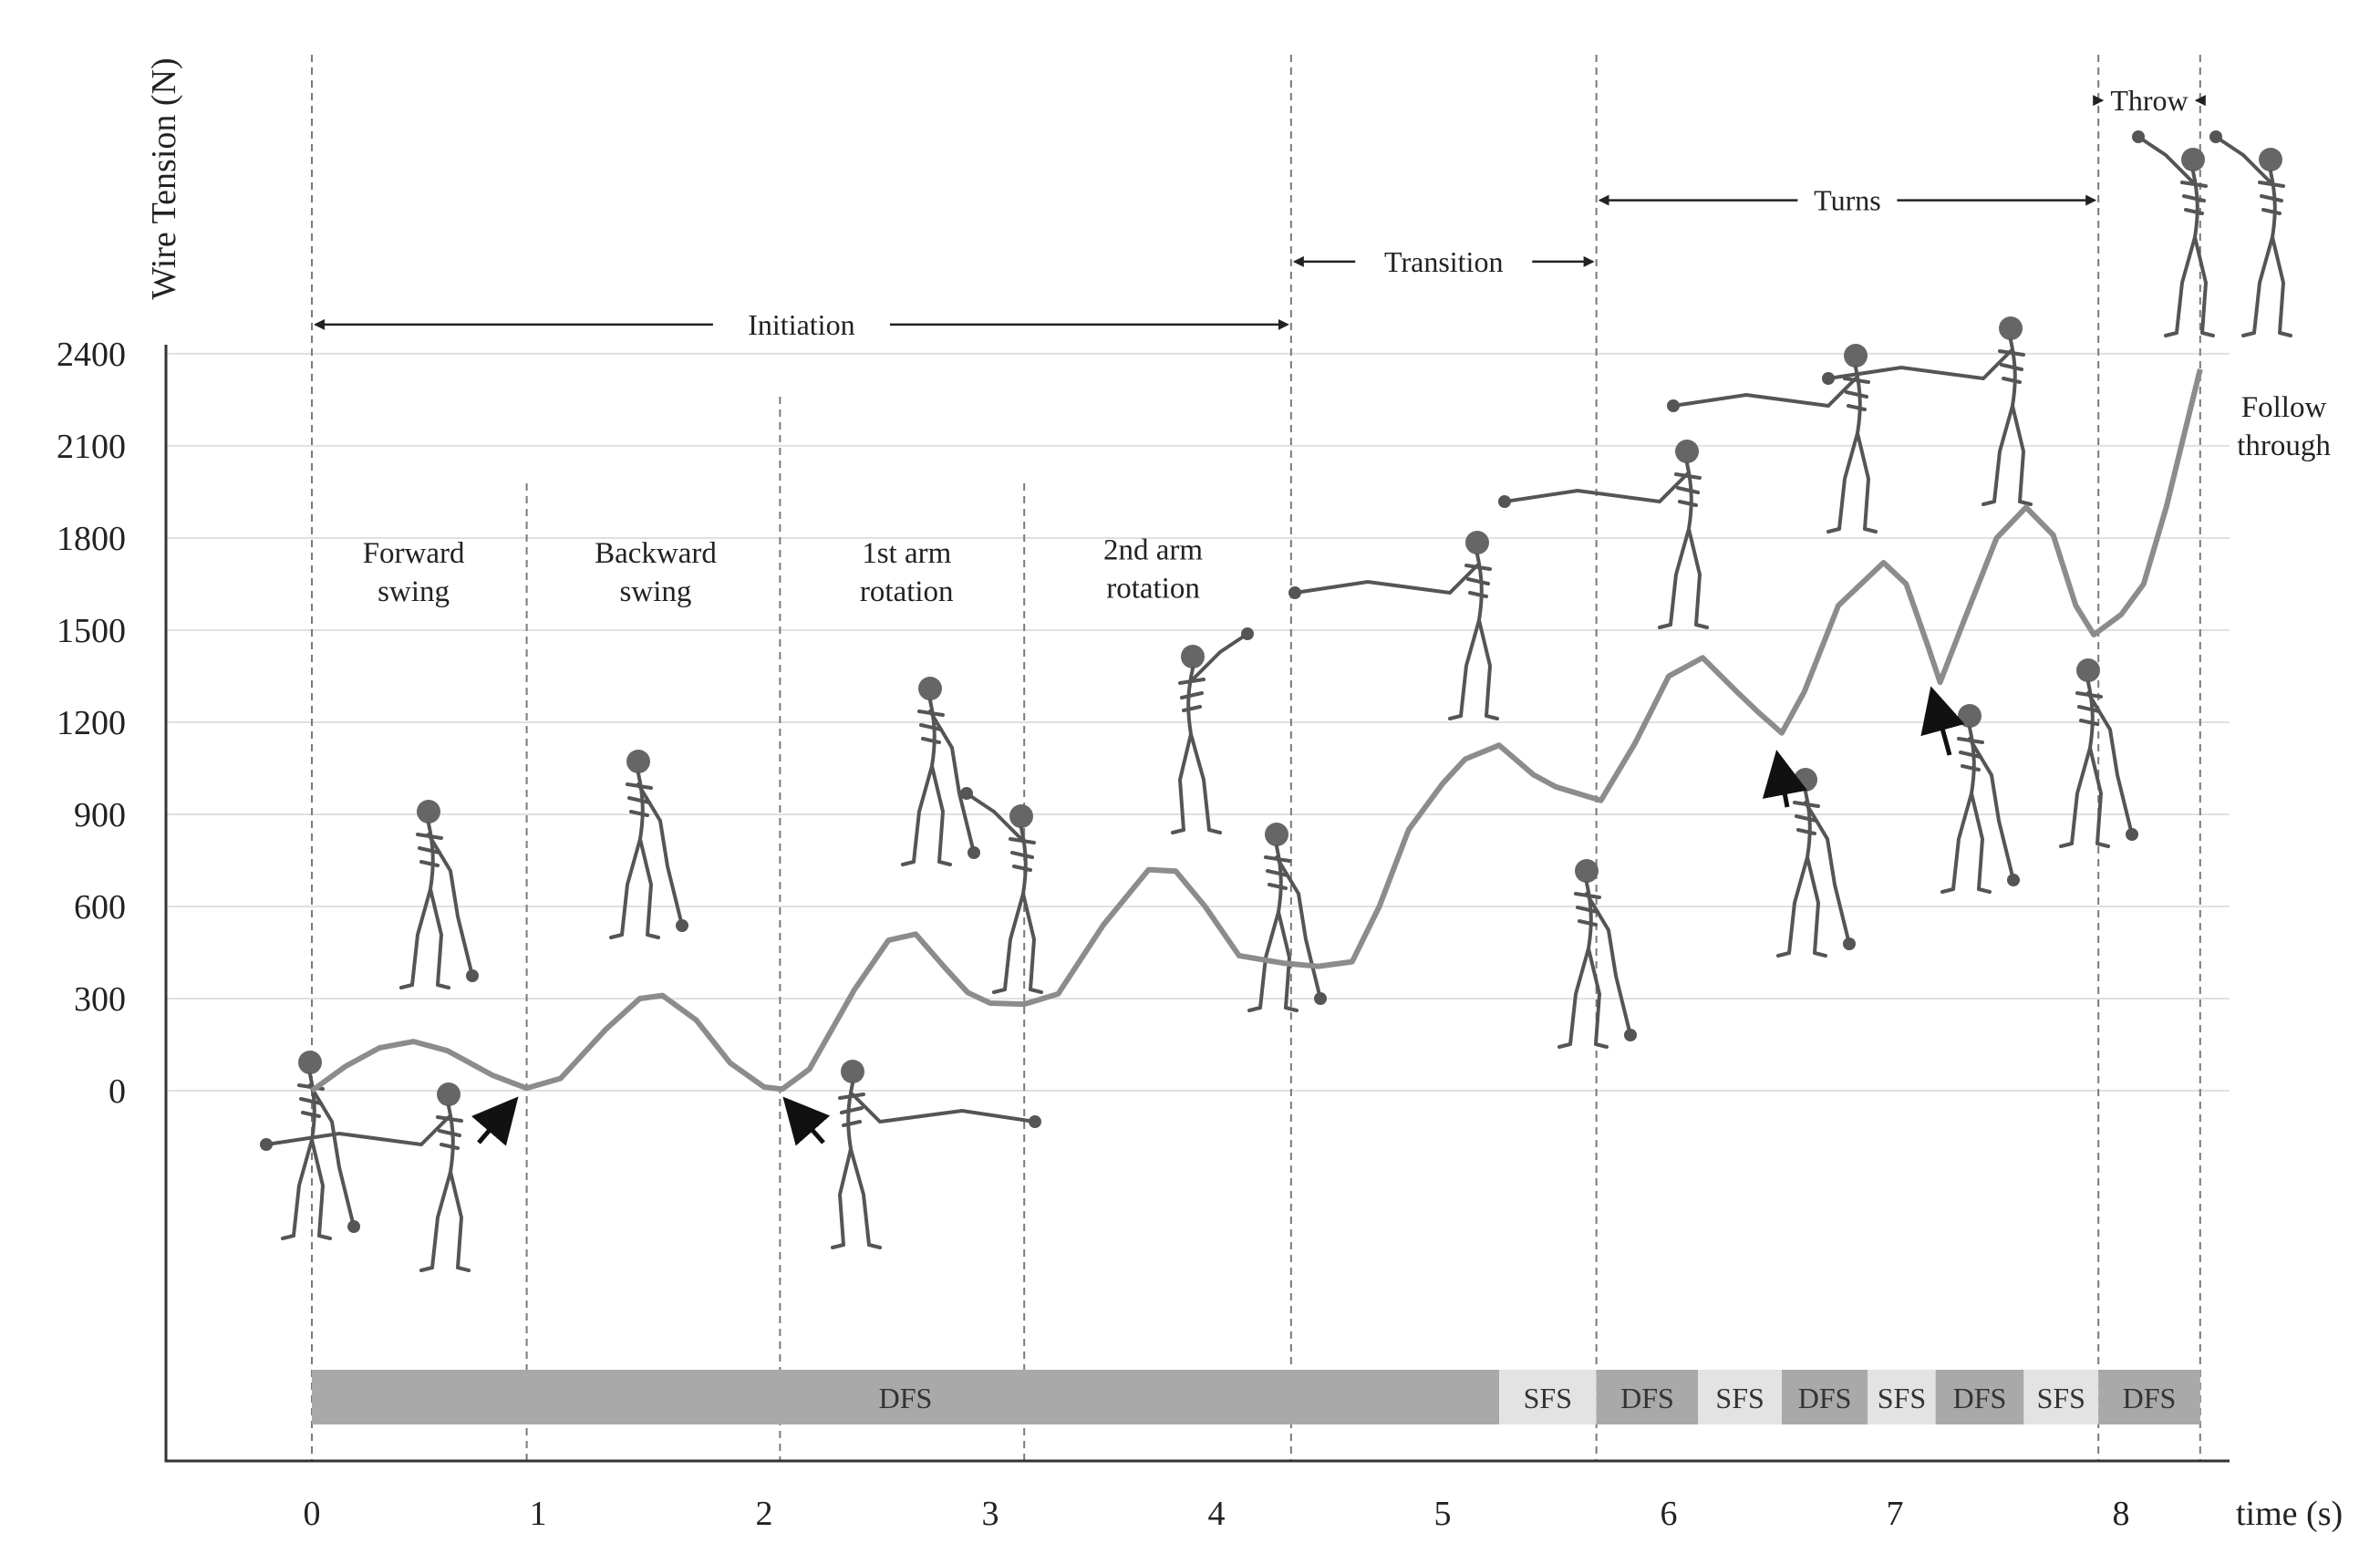 This screenshot has height=1564, width=2380. I want to click on support-phase-label-1: SFS, so click(1548, 1398).